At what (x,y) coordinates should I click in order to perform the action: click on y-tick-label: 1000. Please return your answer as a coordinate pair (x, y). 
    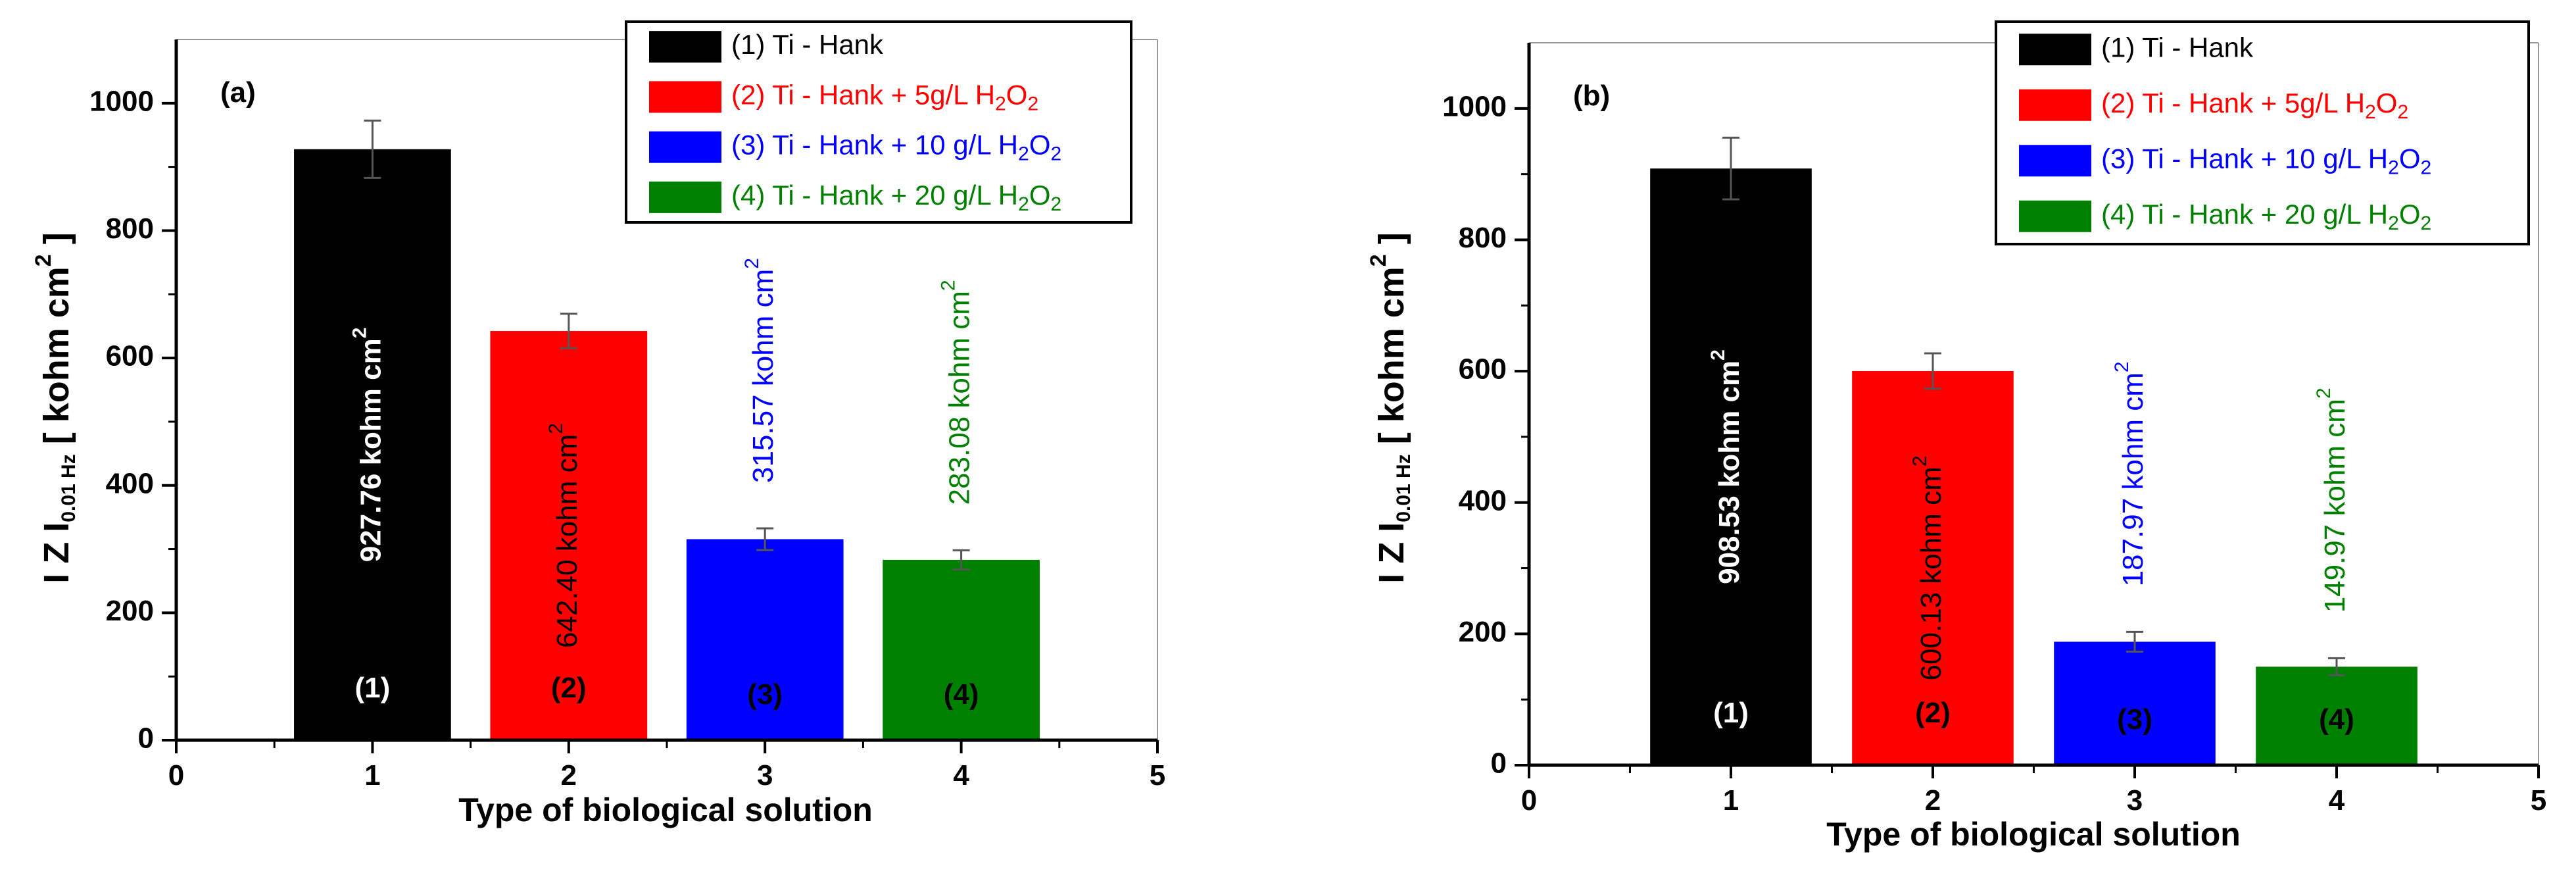
    Looking at the image, I should click on (1474, 106).